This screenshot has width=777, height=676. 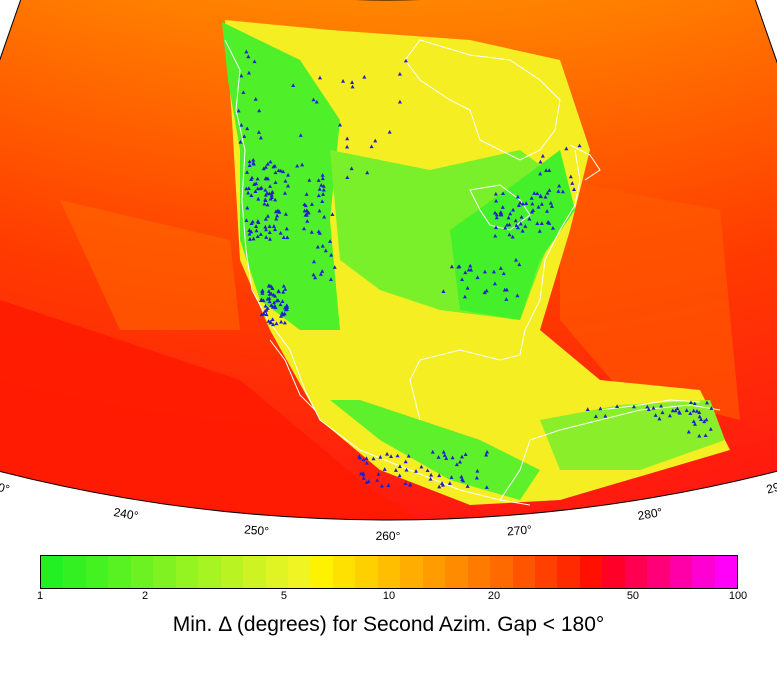 What do you see at coordinates (40, 596) in the screenshot?
I see `colorbar-tick-label: 1` at bounding box center [40, 596].